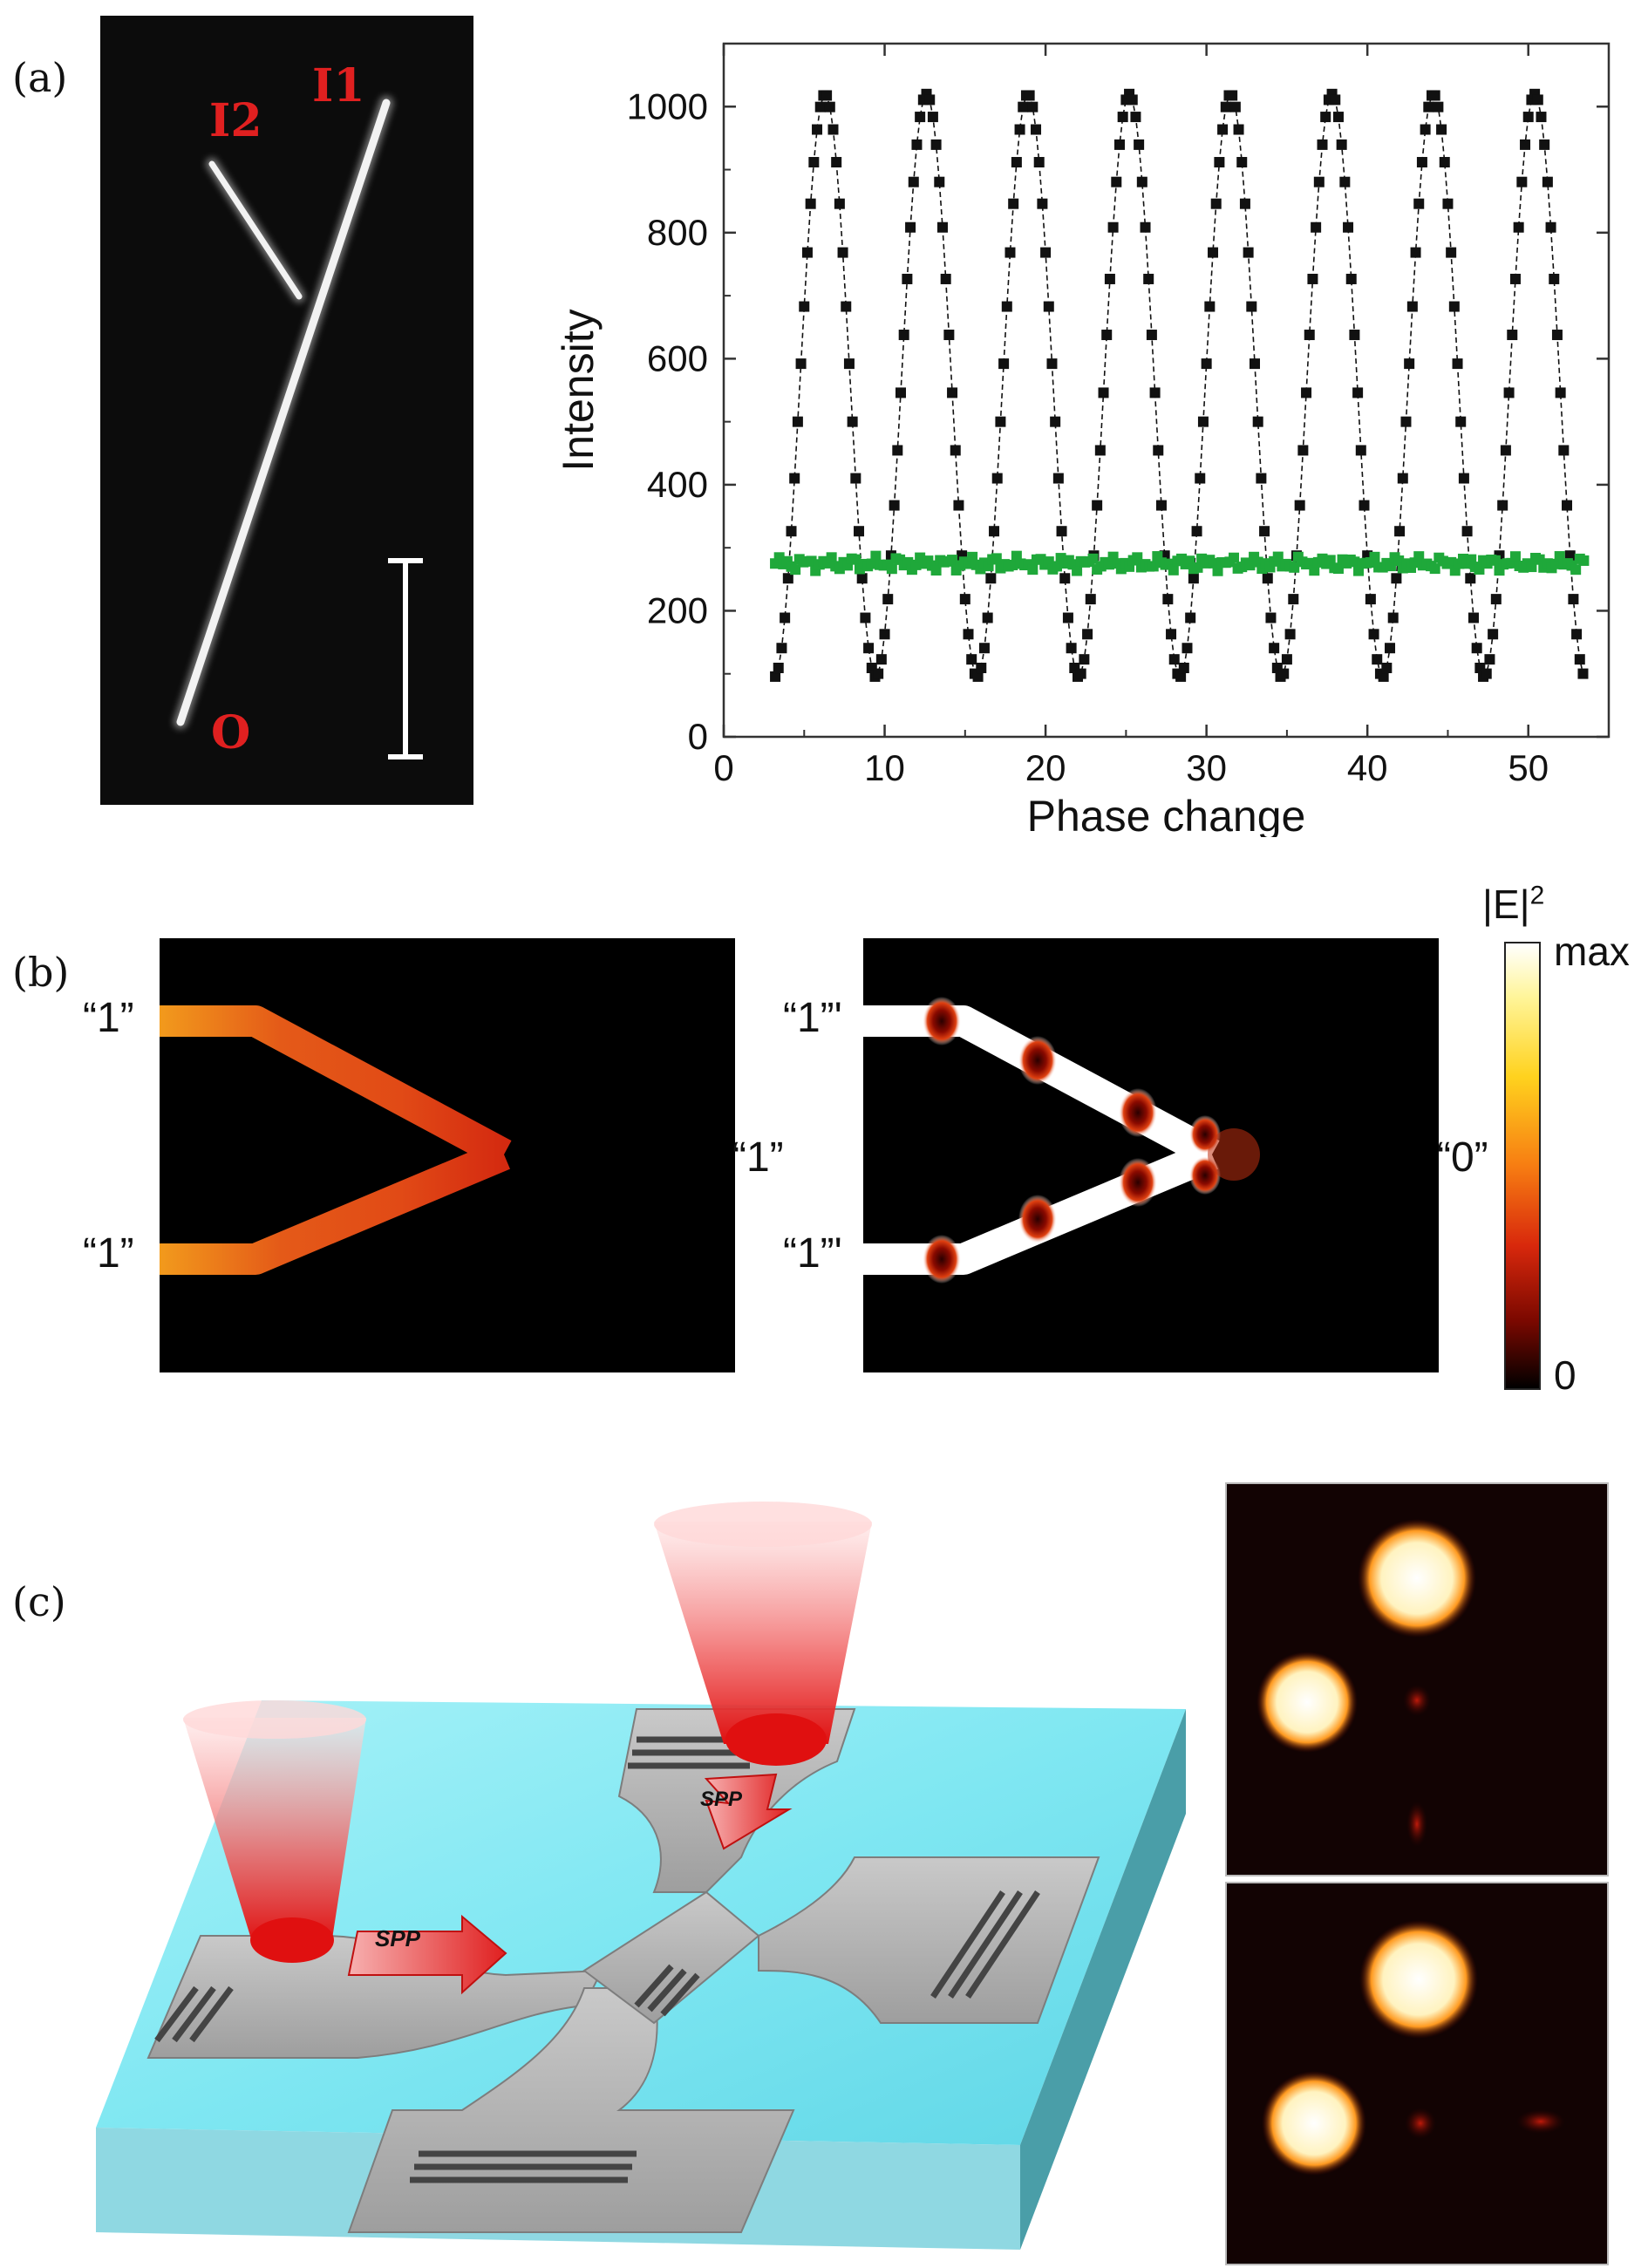 This screenshot has width=1648, height=2268. What do you see at coordinates (41, 972) in the screenshot?
I see `panel-b-label: (b)` at bounding box center [41, 972].